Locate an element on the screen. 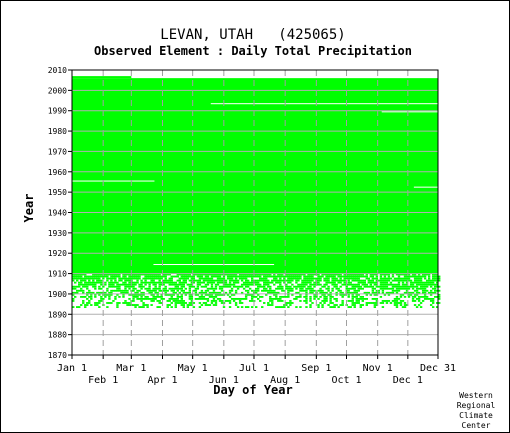  x-tick-label: Jul 1 is located at coordinates (254, 368).